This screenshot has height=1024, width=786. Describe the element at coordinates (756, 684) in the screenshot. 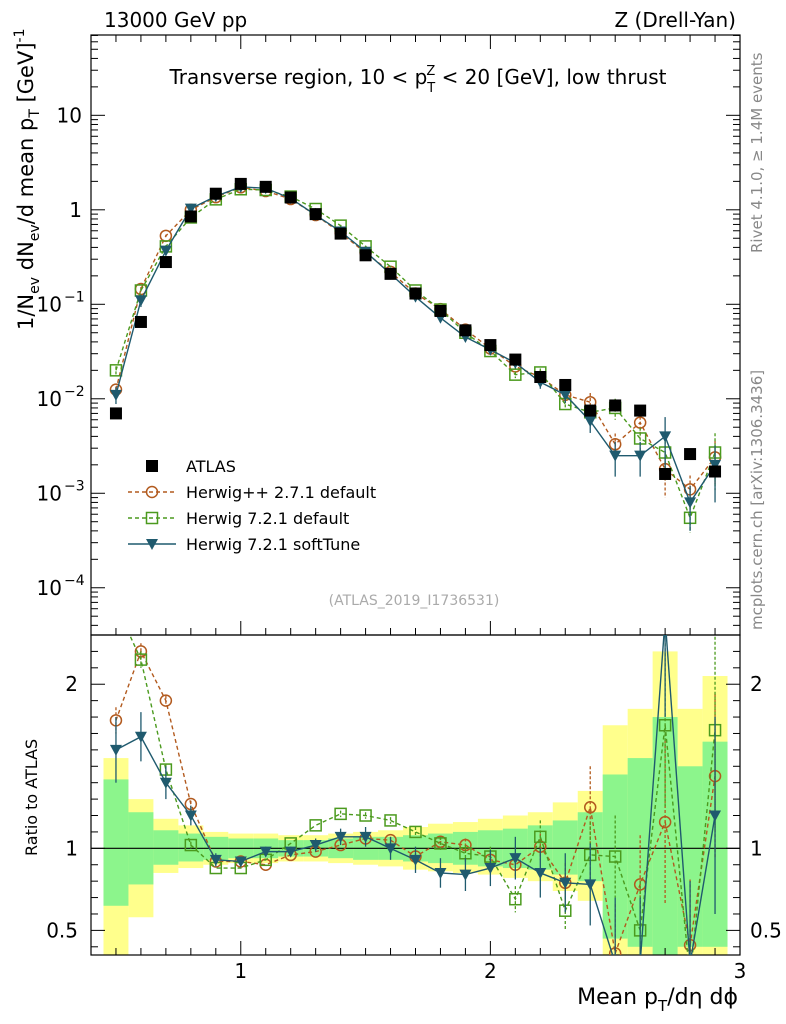

I see `ratio-tick-label-right: 2` at that location.